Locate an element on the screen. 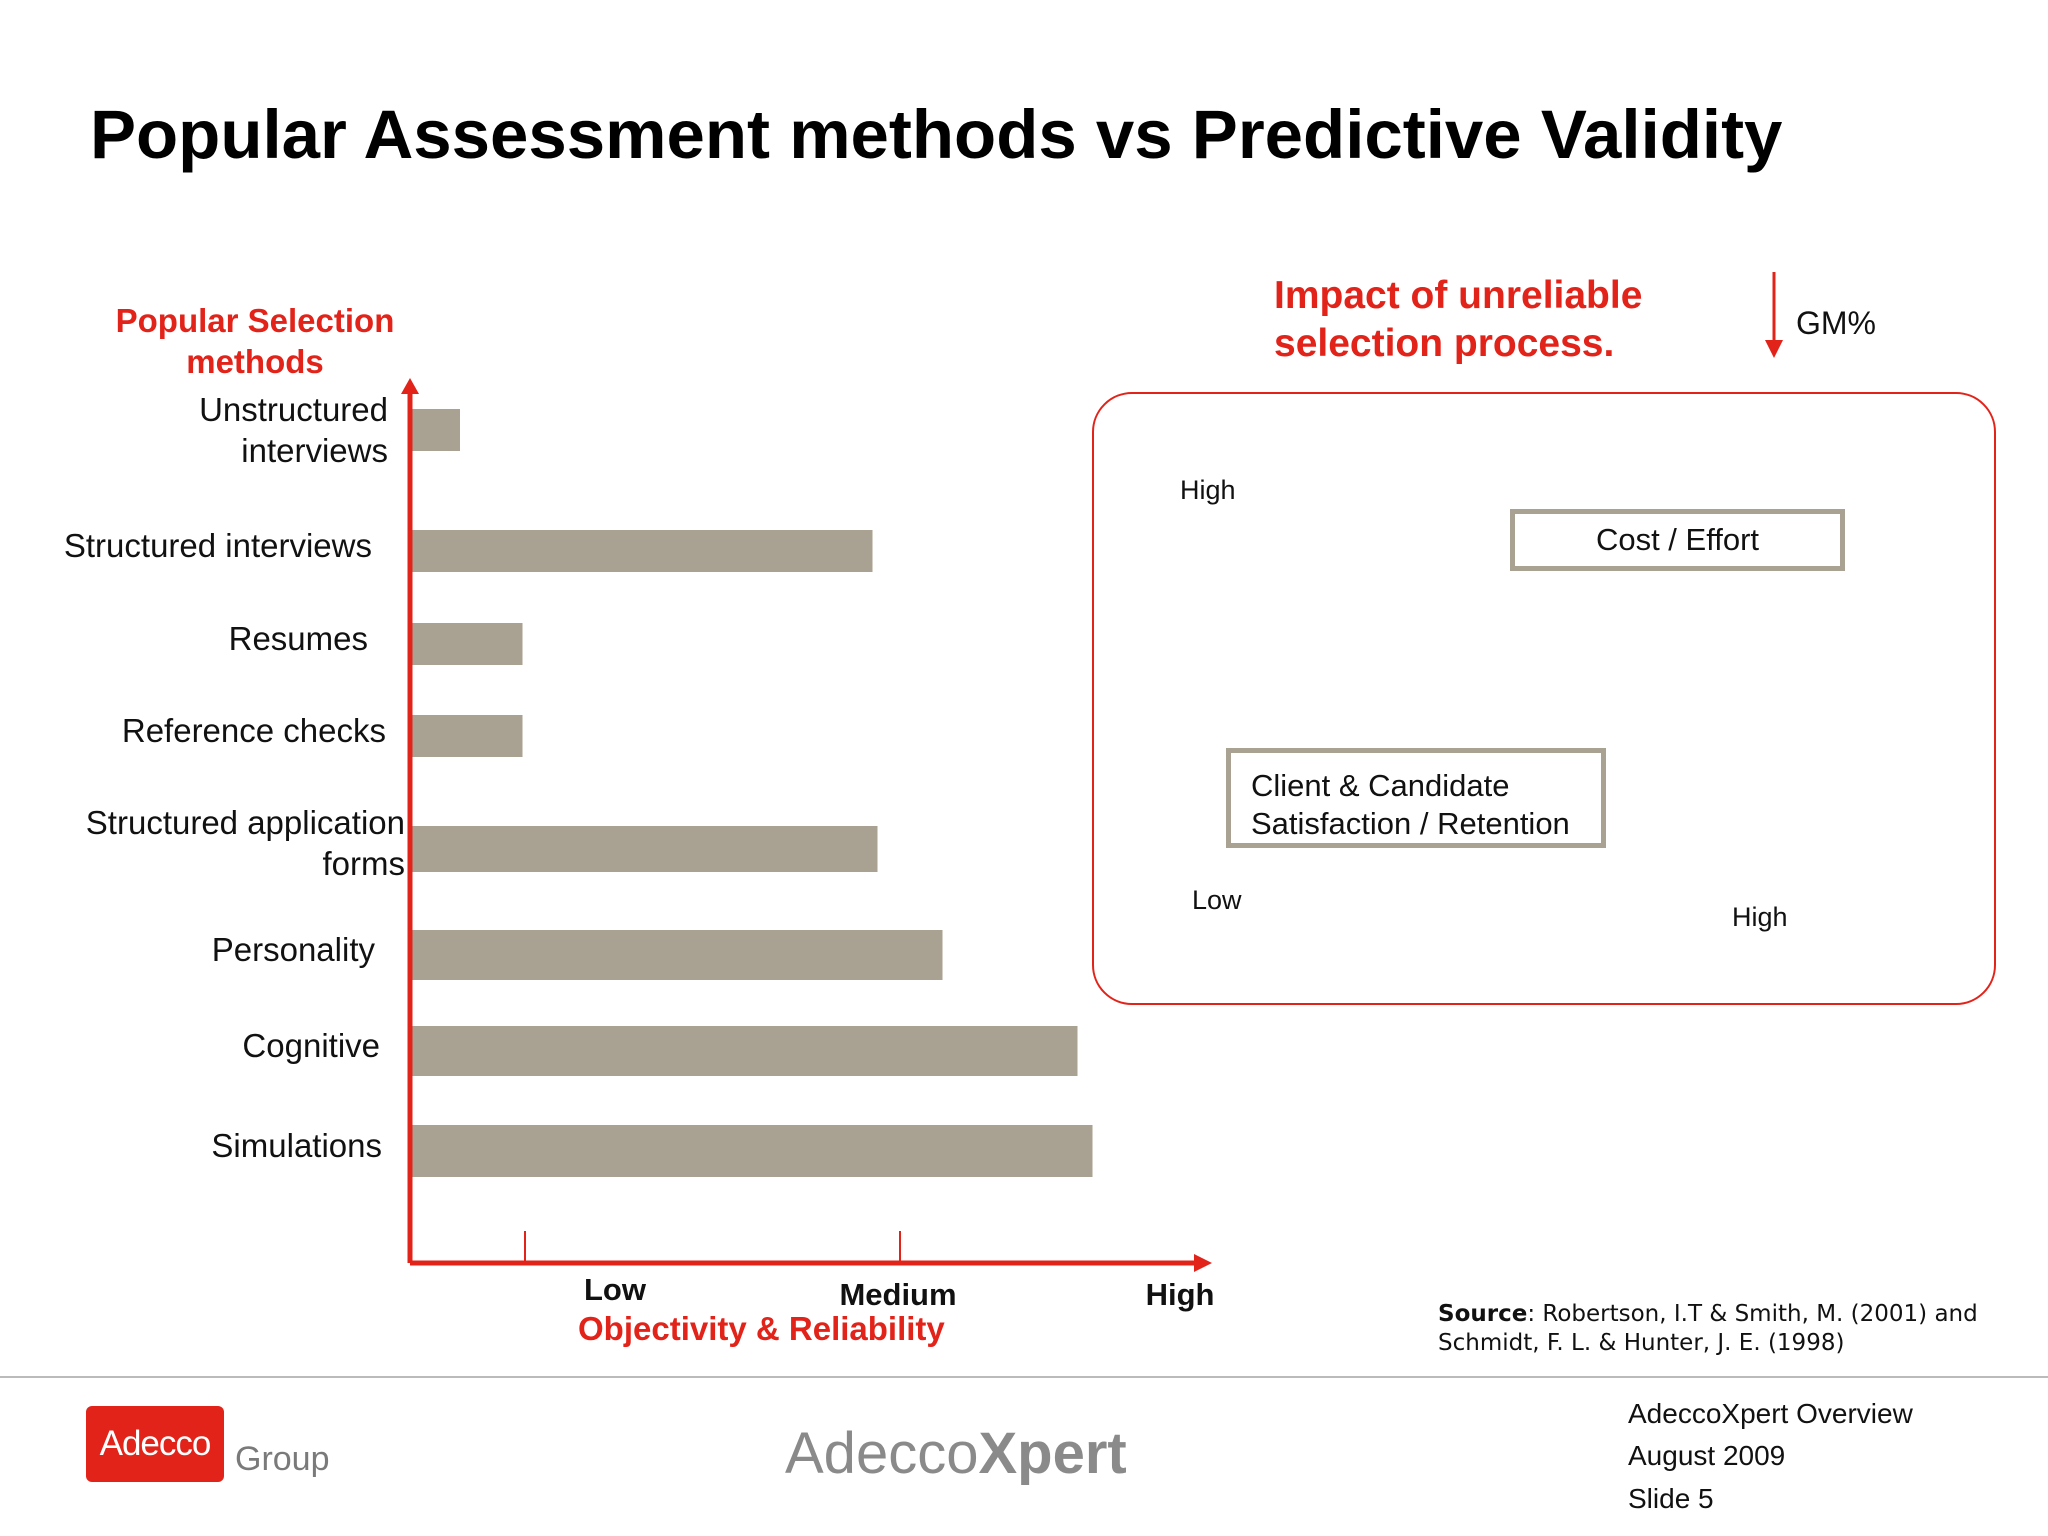 The image size is (2048, 1536). category-label: Structured application forms is located at coordinates (245, 843).